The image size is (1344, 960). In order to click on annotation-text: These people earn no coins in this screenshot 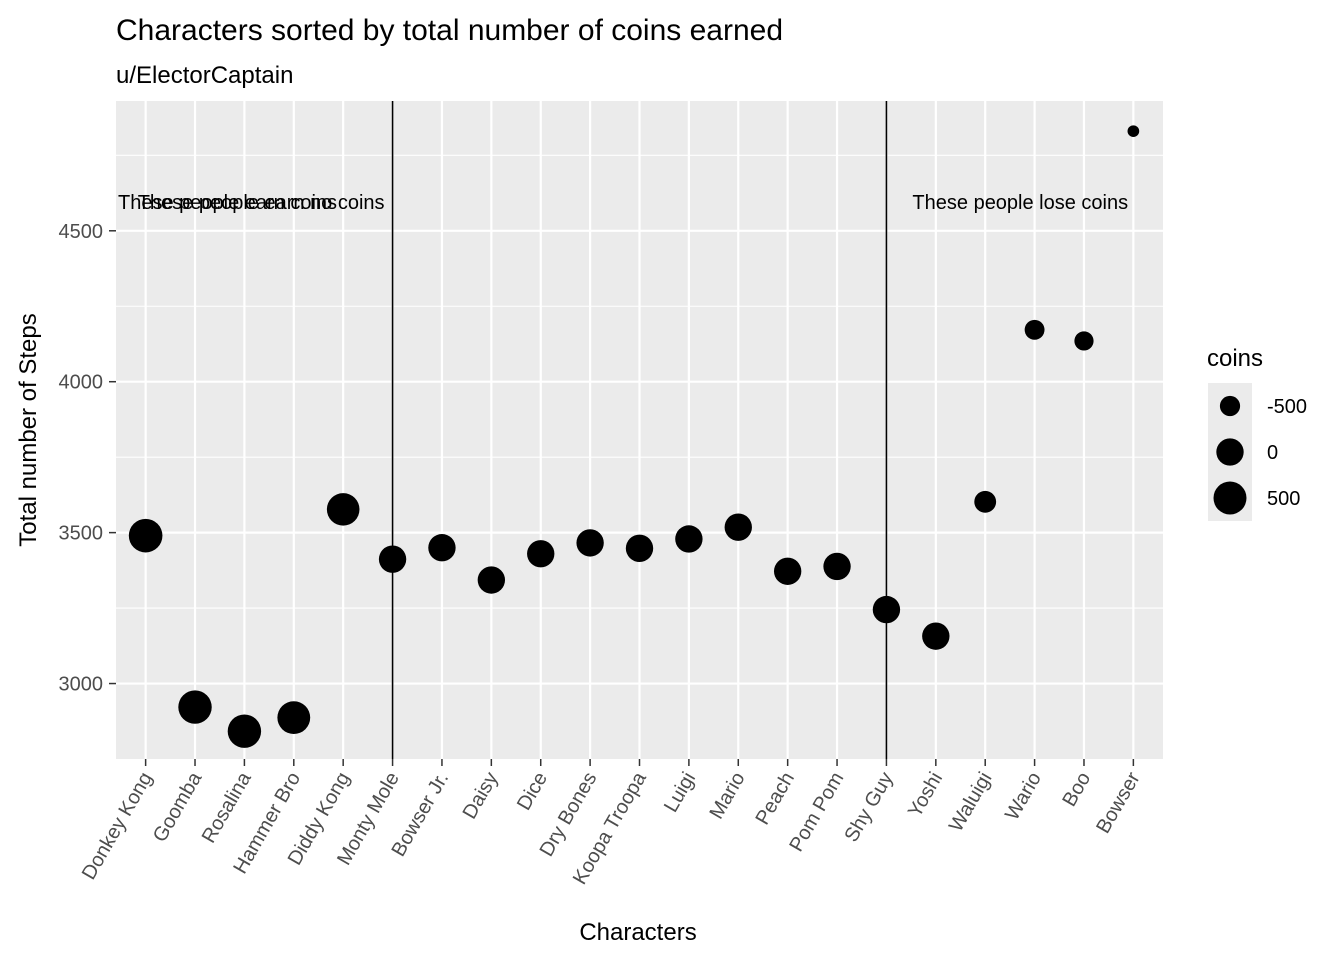, I will do `click(261, 203)`.